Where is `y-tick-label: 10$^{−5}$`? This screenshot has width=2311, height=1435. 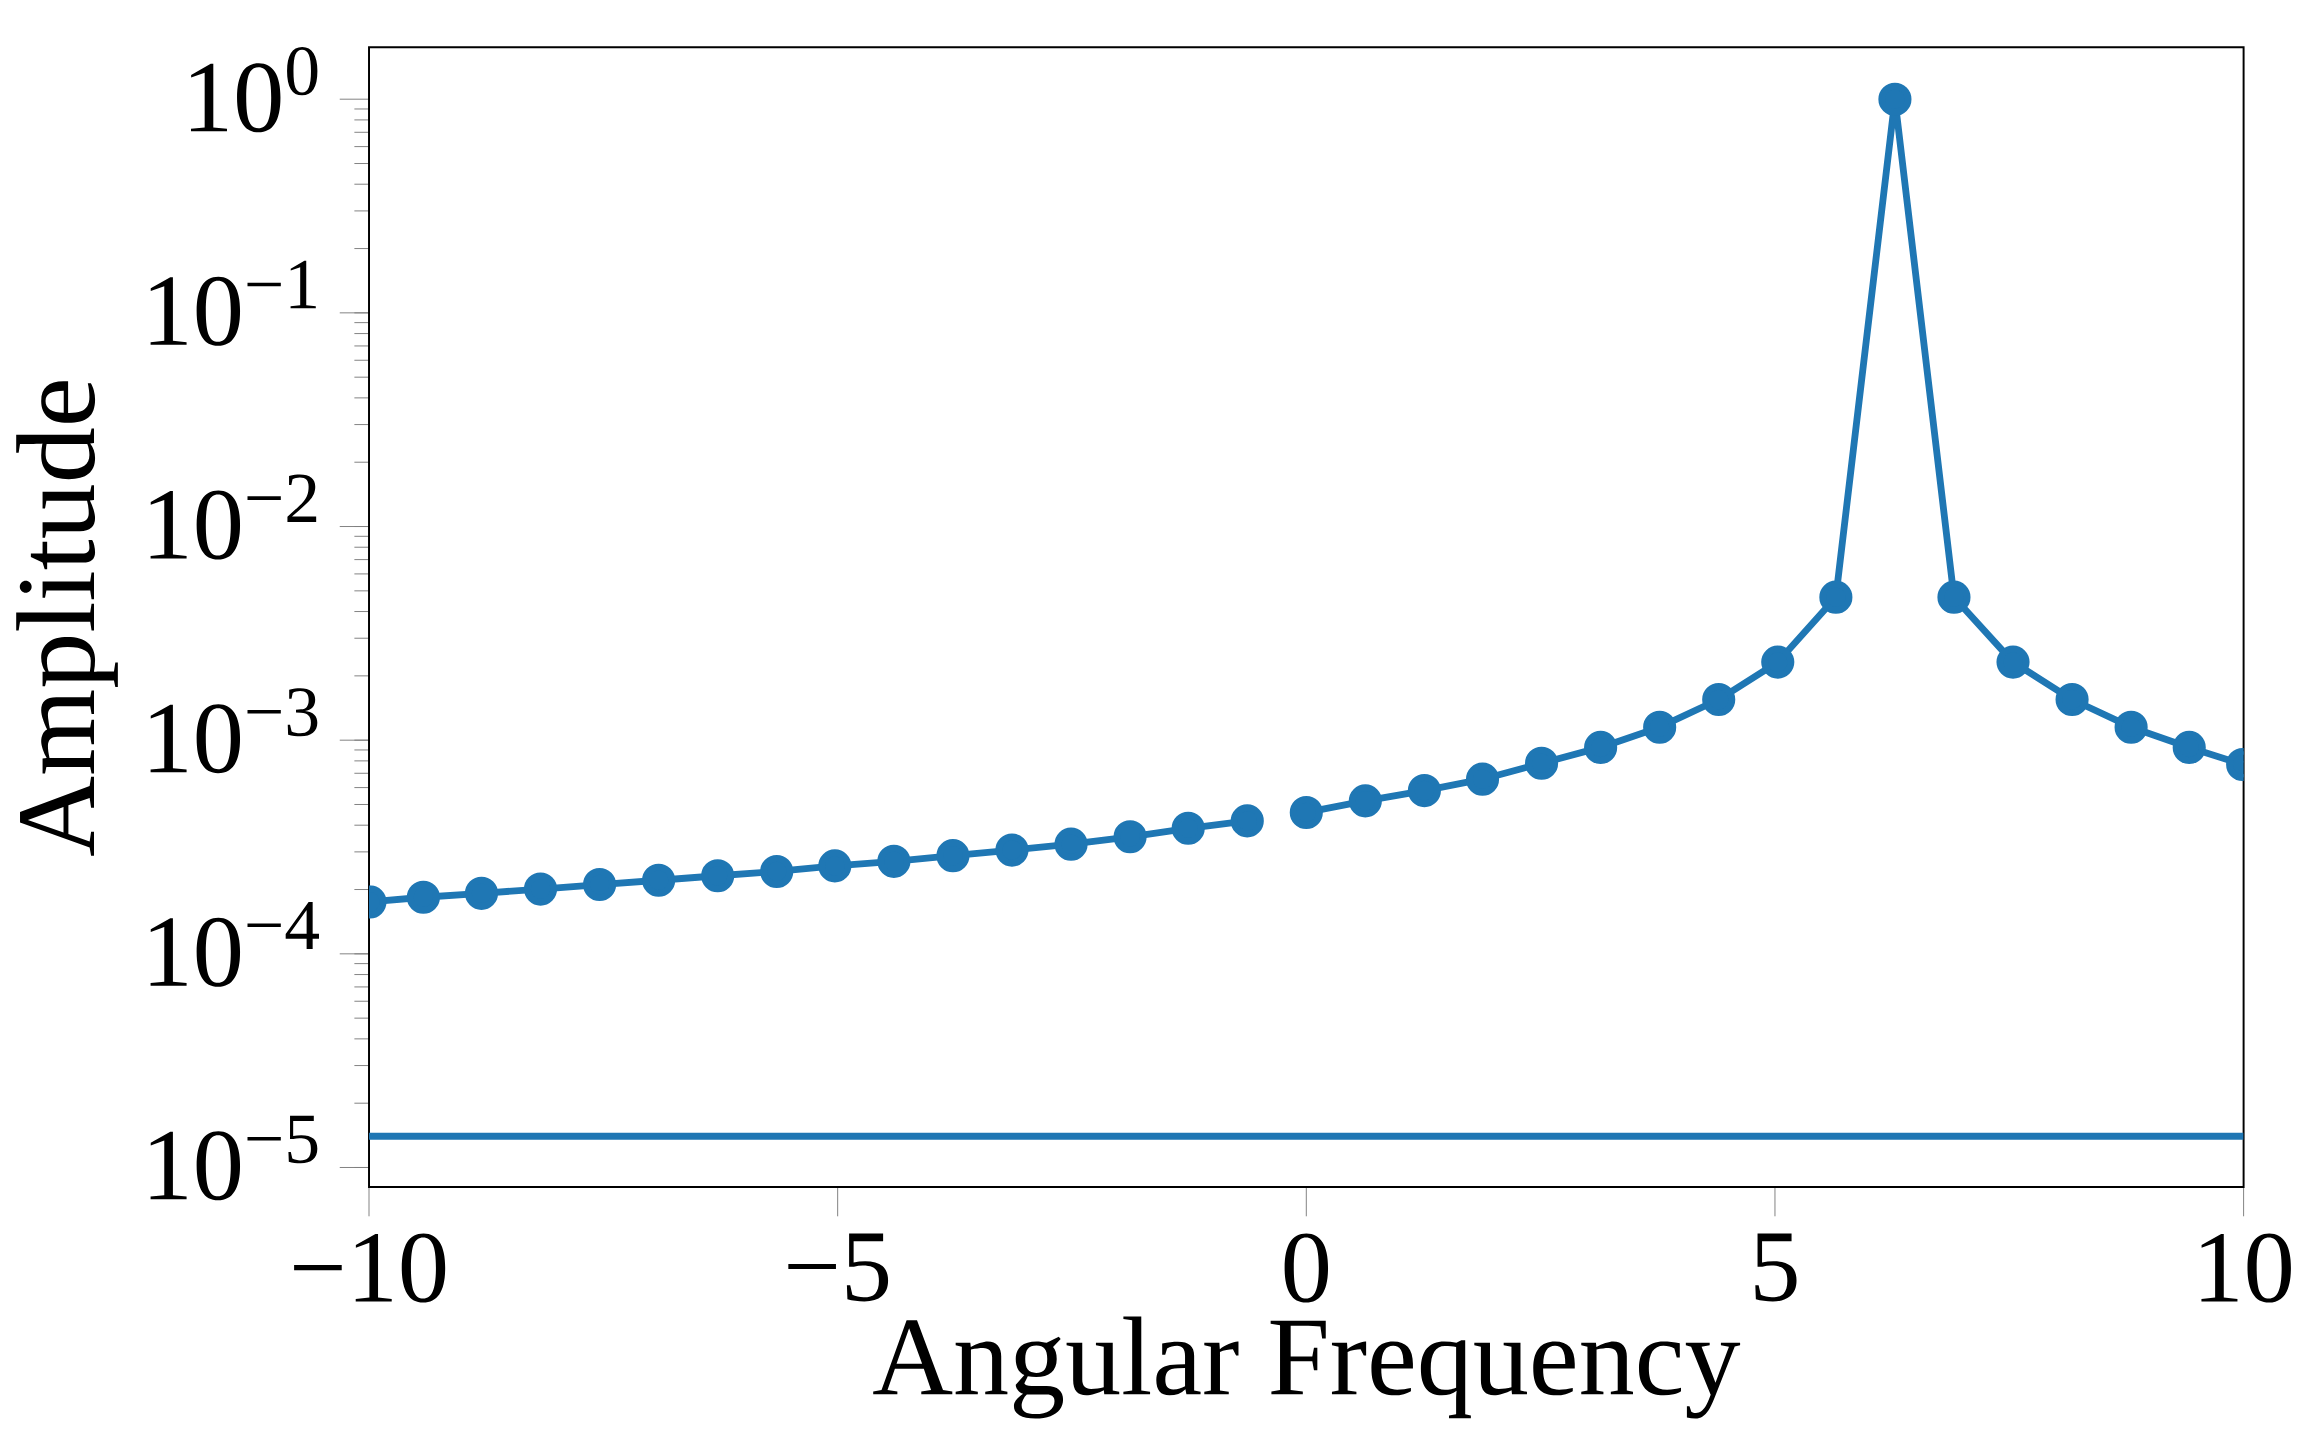 y-tick-label: 10$^{−5}$ is located at coordinates (234, 1158).